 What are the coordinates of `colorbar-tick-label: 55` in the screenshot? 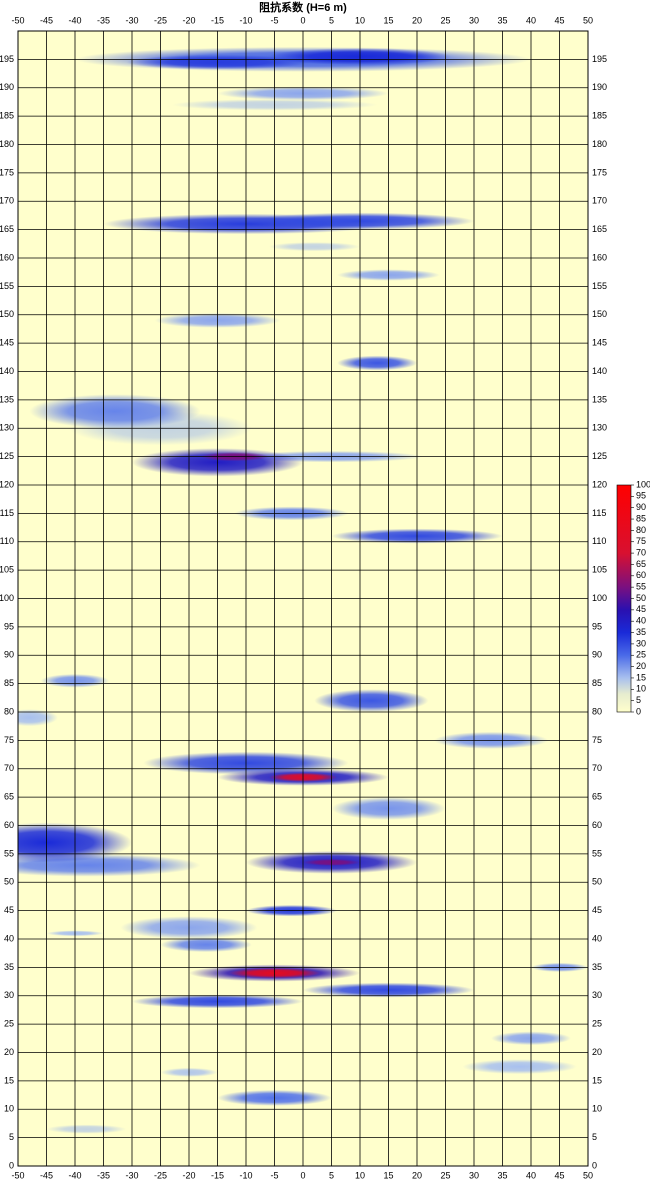 It's located at (641, 587).